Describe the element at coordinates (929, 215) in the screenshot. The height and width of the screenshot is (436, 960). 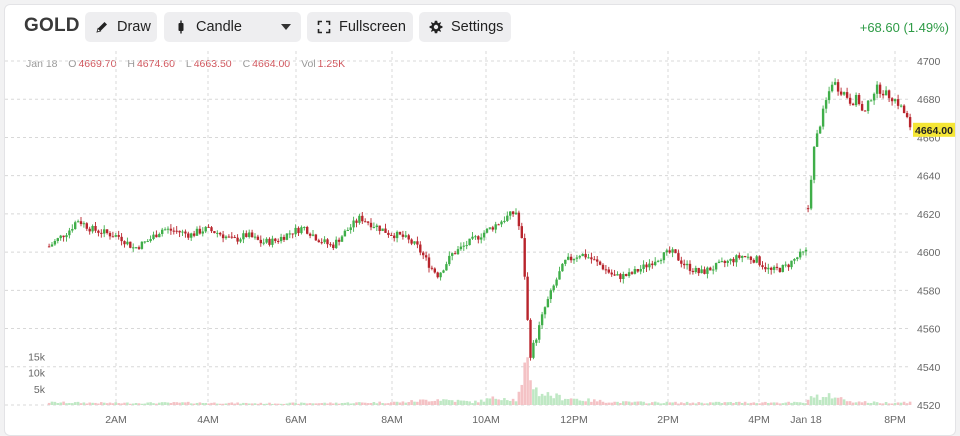
I see `y-tick-label: 4620` at that location.